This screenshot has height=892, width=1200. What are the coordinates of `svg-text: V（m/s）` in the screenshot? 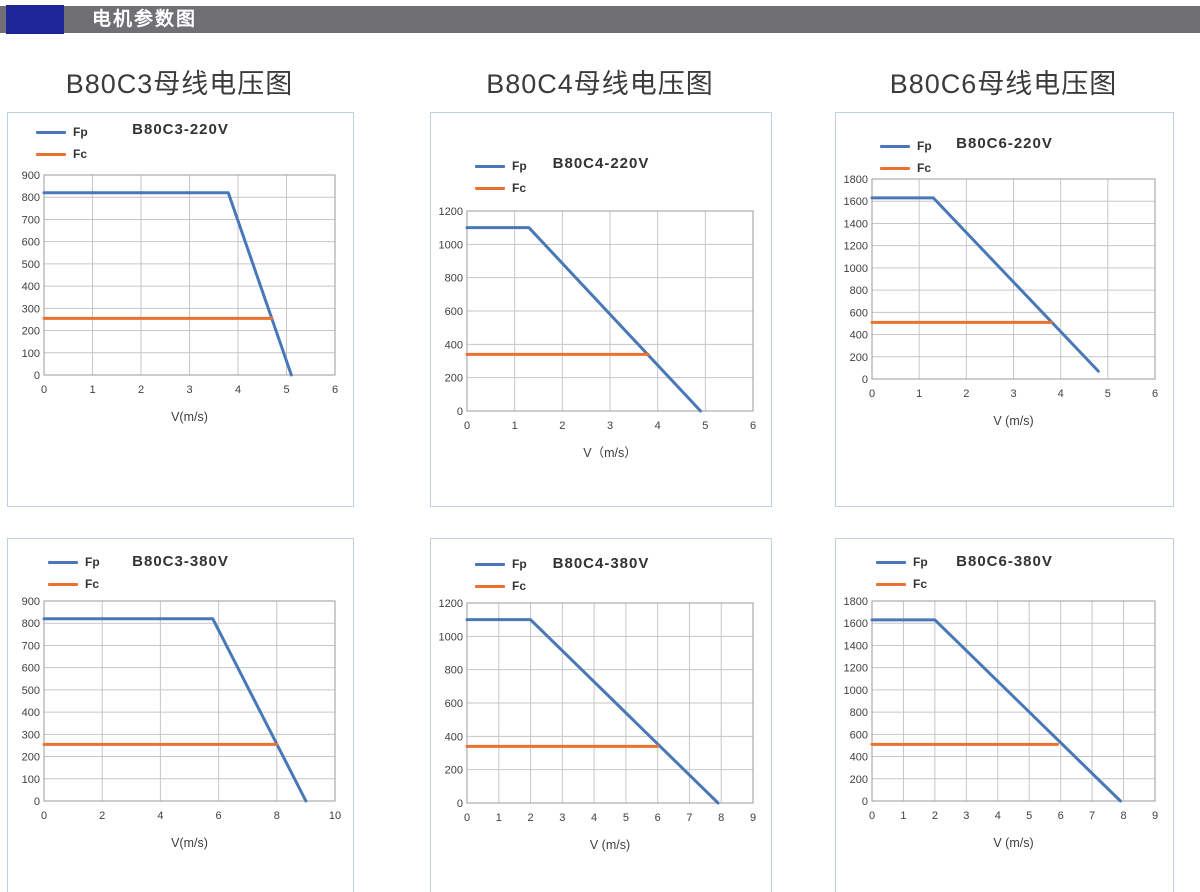 It's located at (609, 453).